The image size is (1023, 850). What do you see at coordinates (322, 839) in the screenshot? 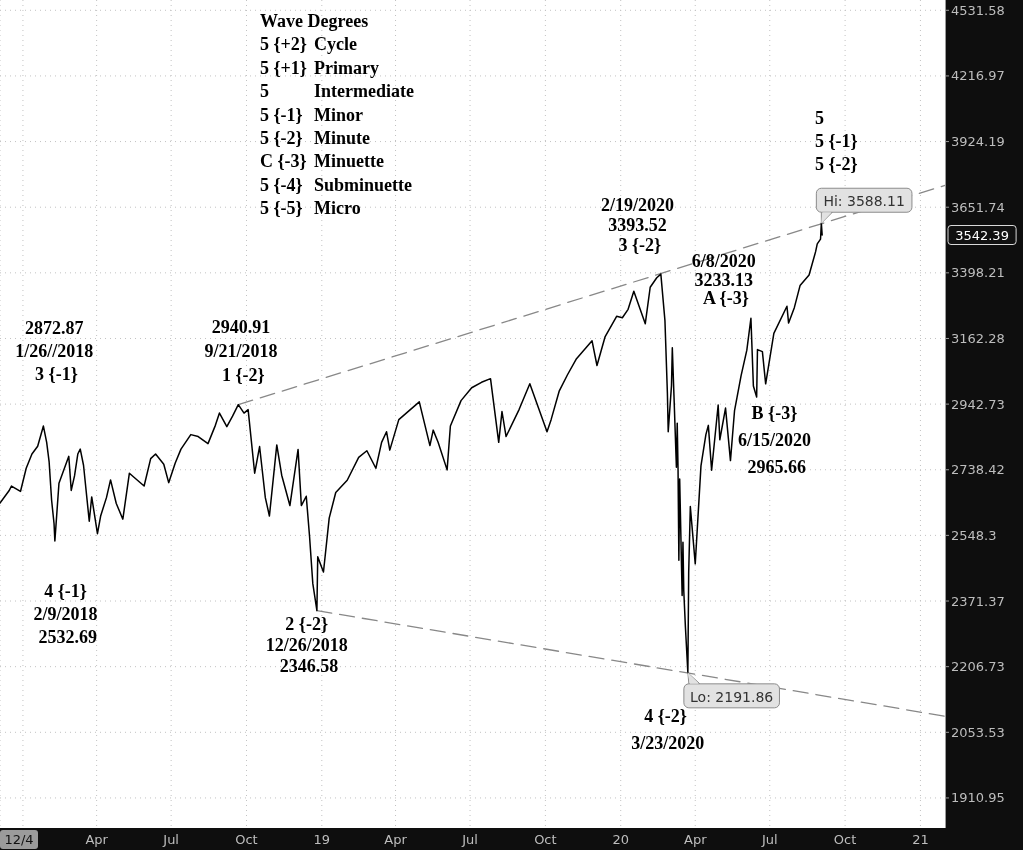
I see `x-tick-label: 19` at bounding box center [322, 839].